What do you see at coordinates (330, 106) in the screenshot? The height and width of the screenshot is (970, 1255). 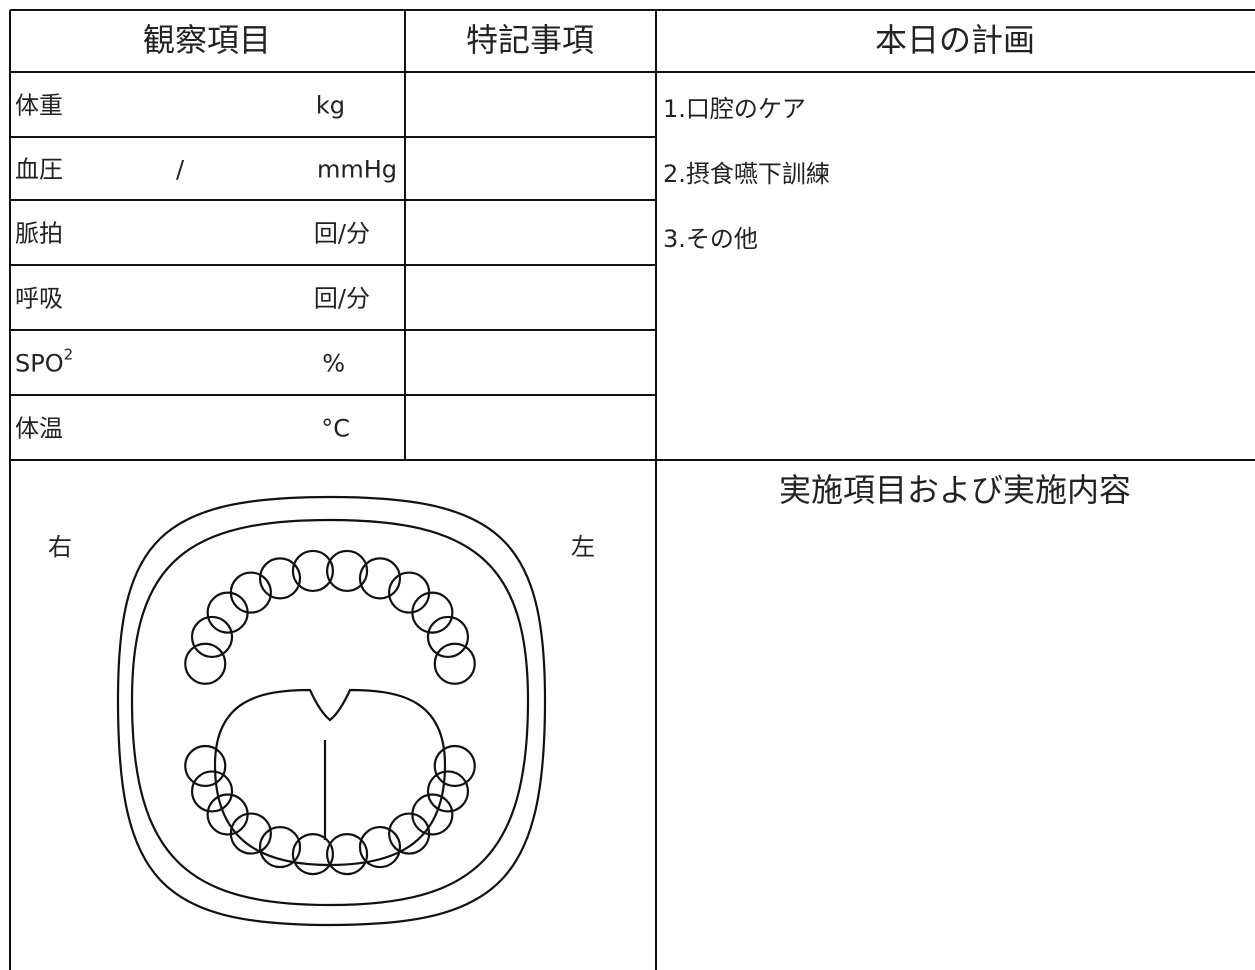 I see `row-unit: kg` at bounding box center [330, 106].